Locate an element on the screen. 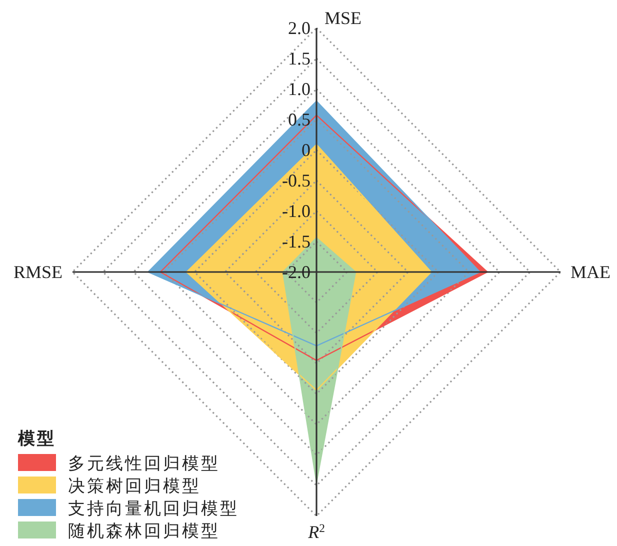  y-tick-label: -0.5 is located at coordinates (296, 180).